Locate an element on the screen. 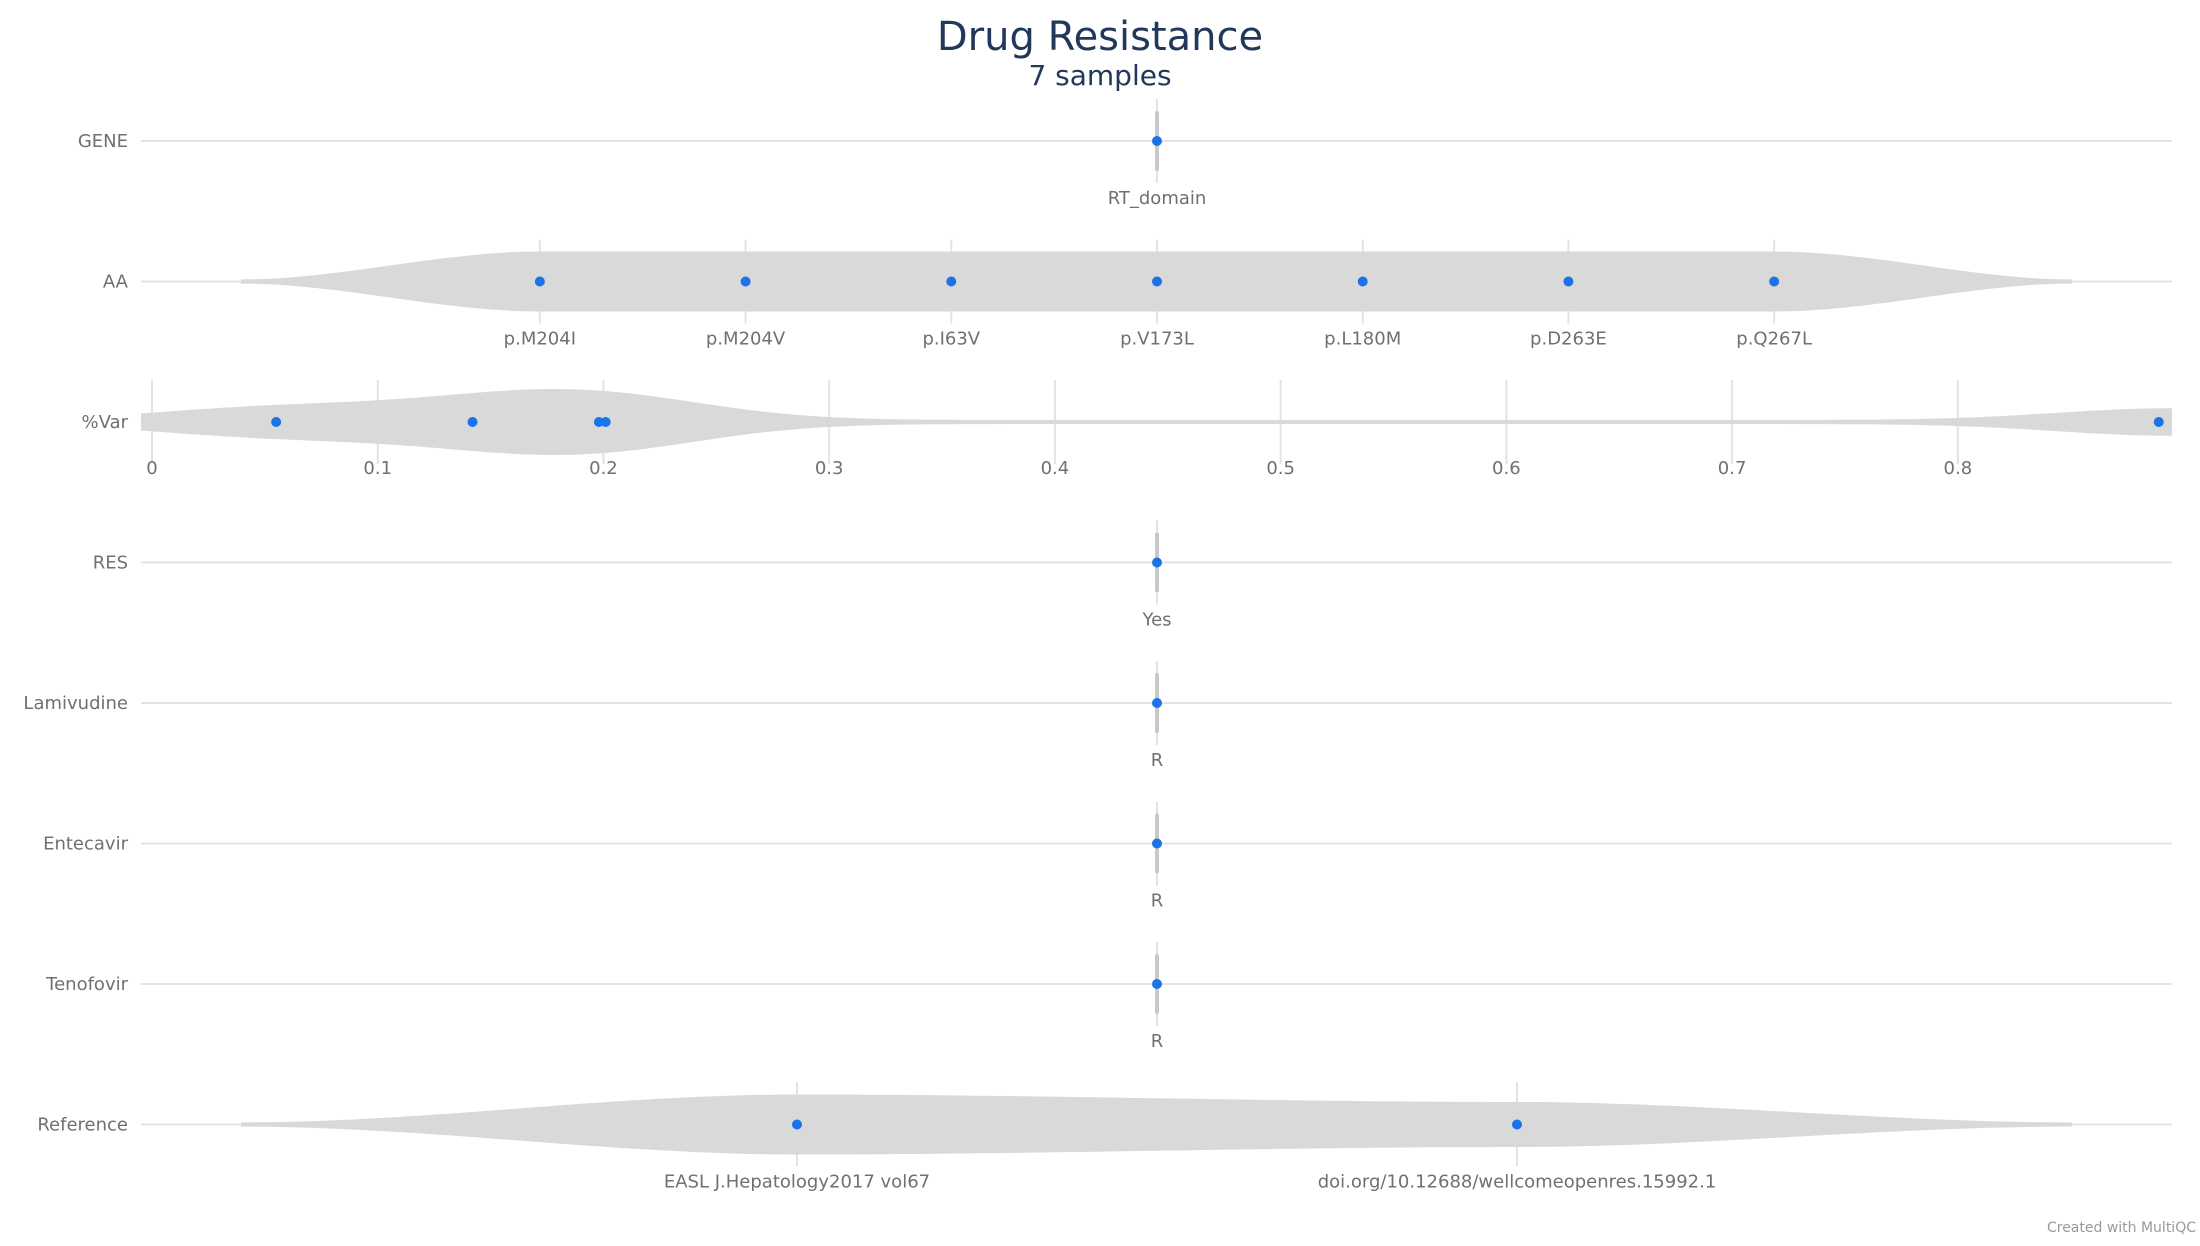  category-label: p.Q267L is located at coordinates (1774, 339).